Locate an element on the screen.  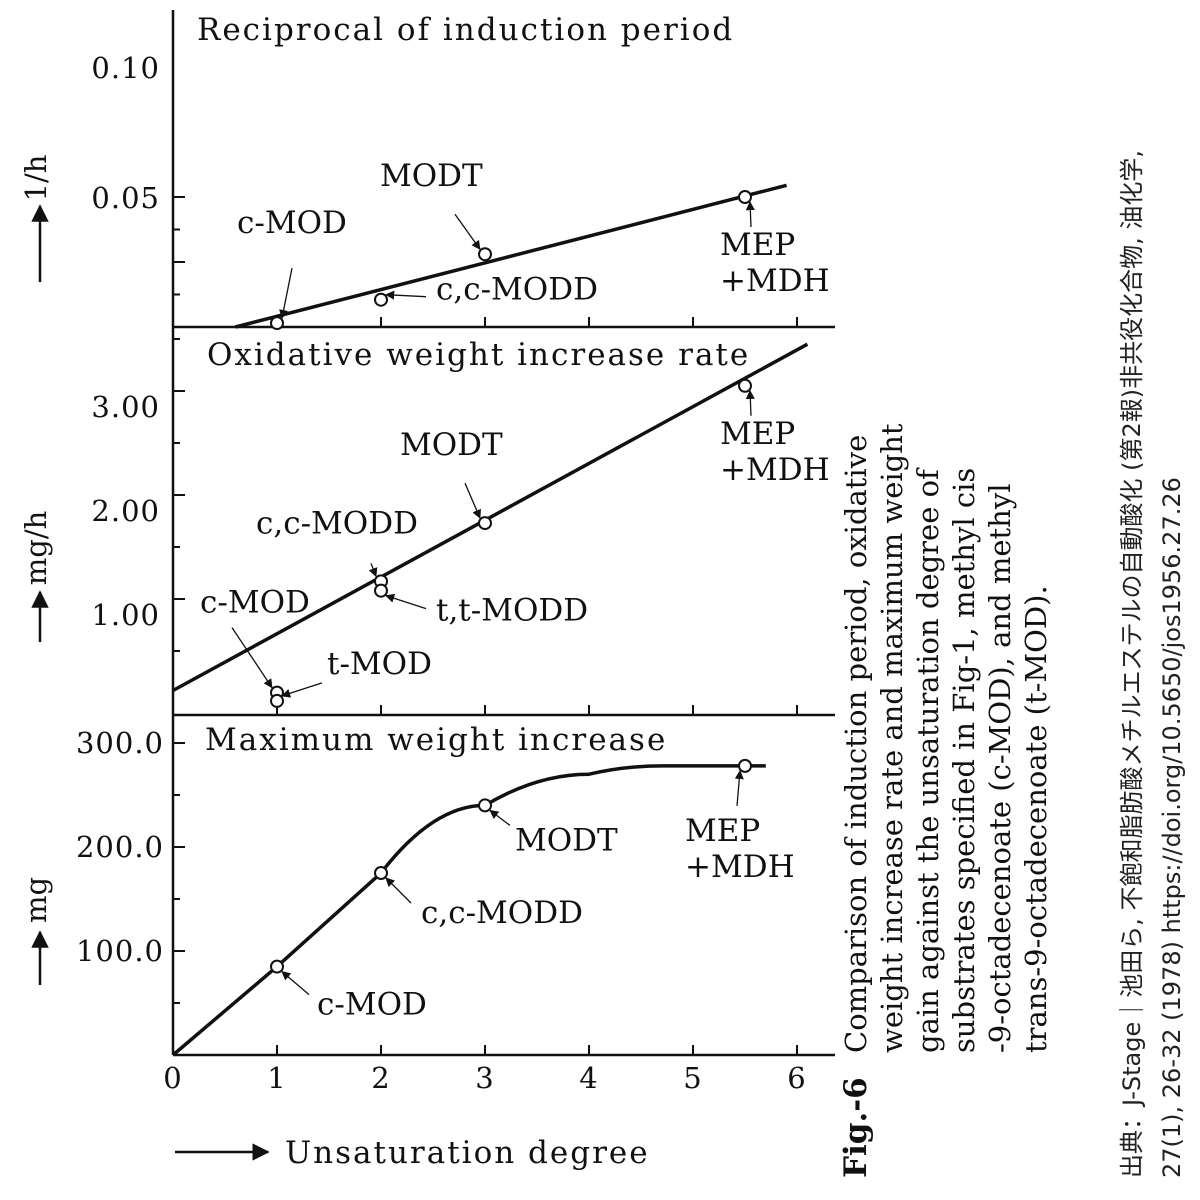
x-tick-label: 1 is located at coordinates (276, 1078).